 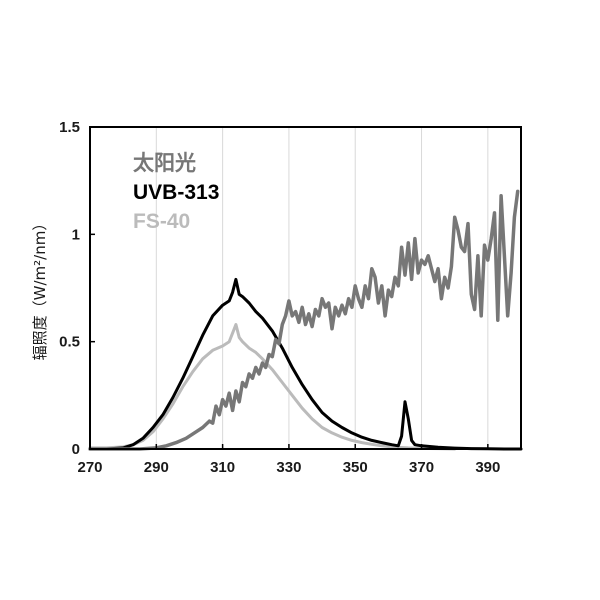 I want to click on legend-item-2: FS-40, so click(x=161, y=221).